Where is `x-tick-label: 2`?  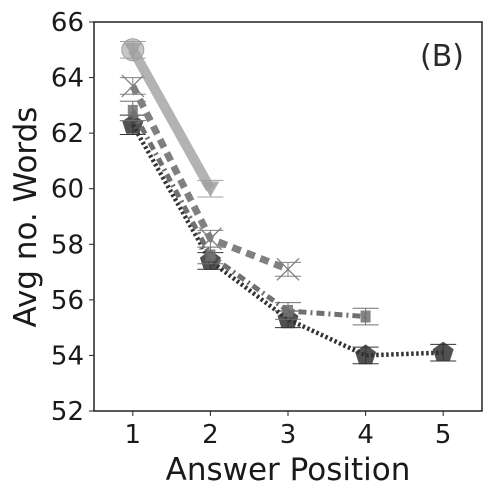
x-tick-label: 2 is located at coordinates (210, 435).